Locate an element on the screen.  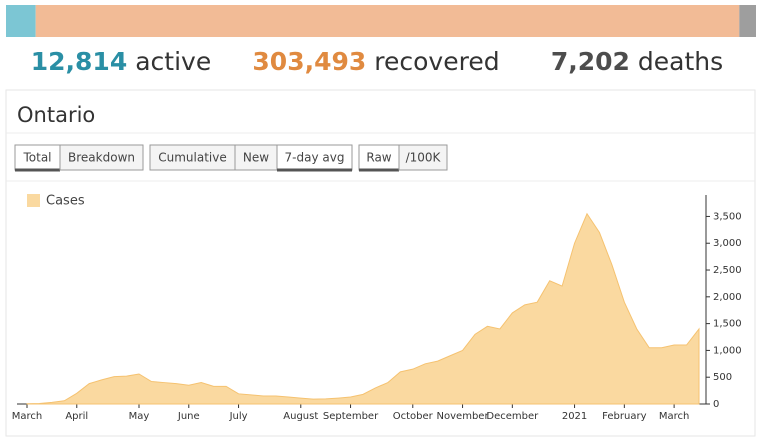
button-label: Total is located at coordinates (36, 158).